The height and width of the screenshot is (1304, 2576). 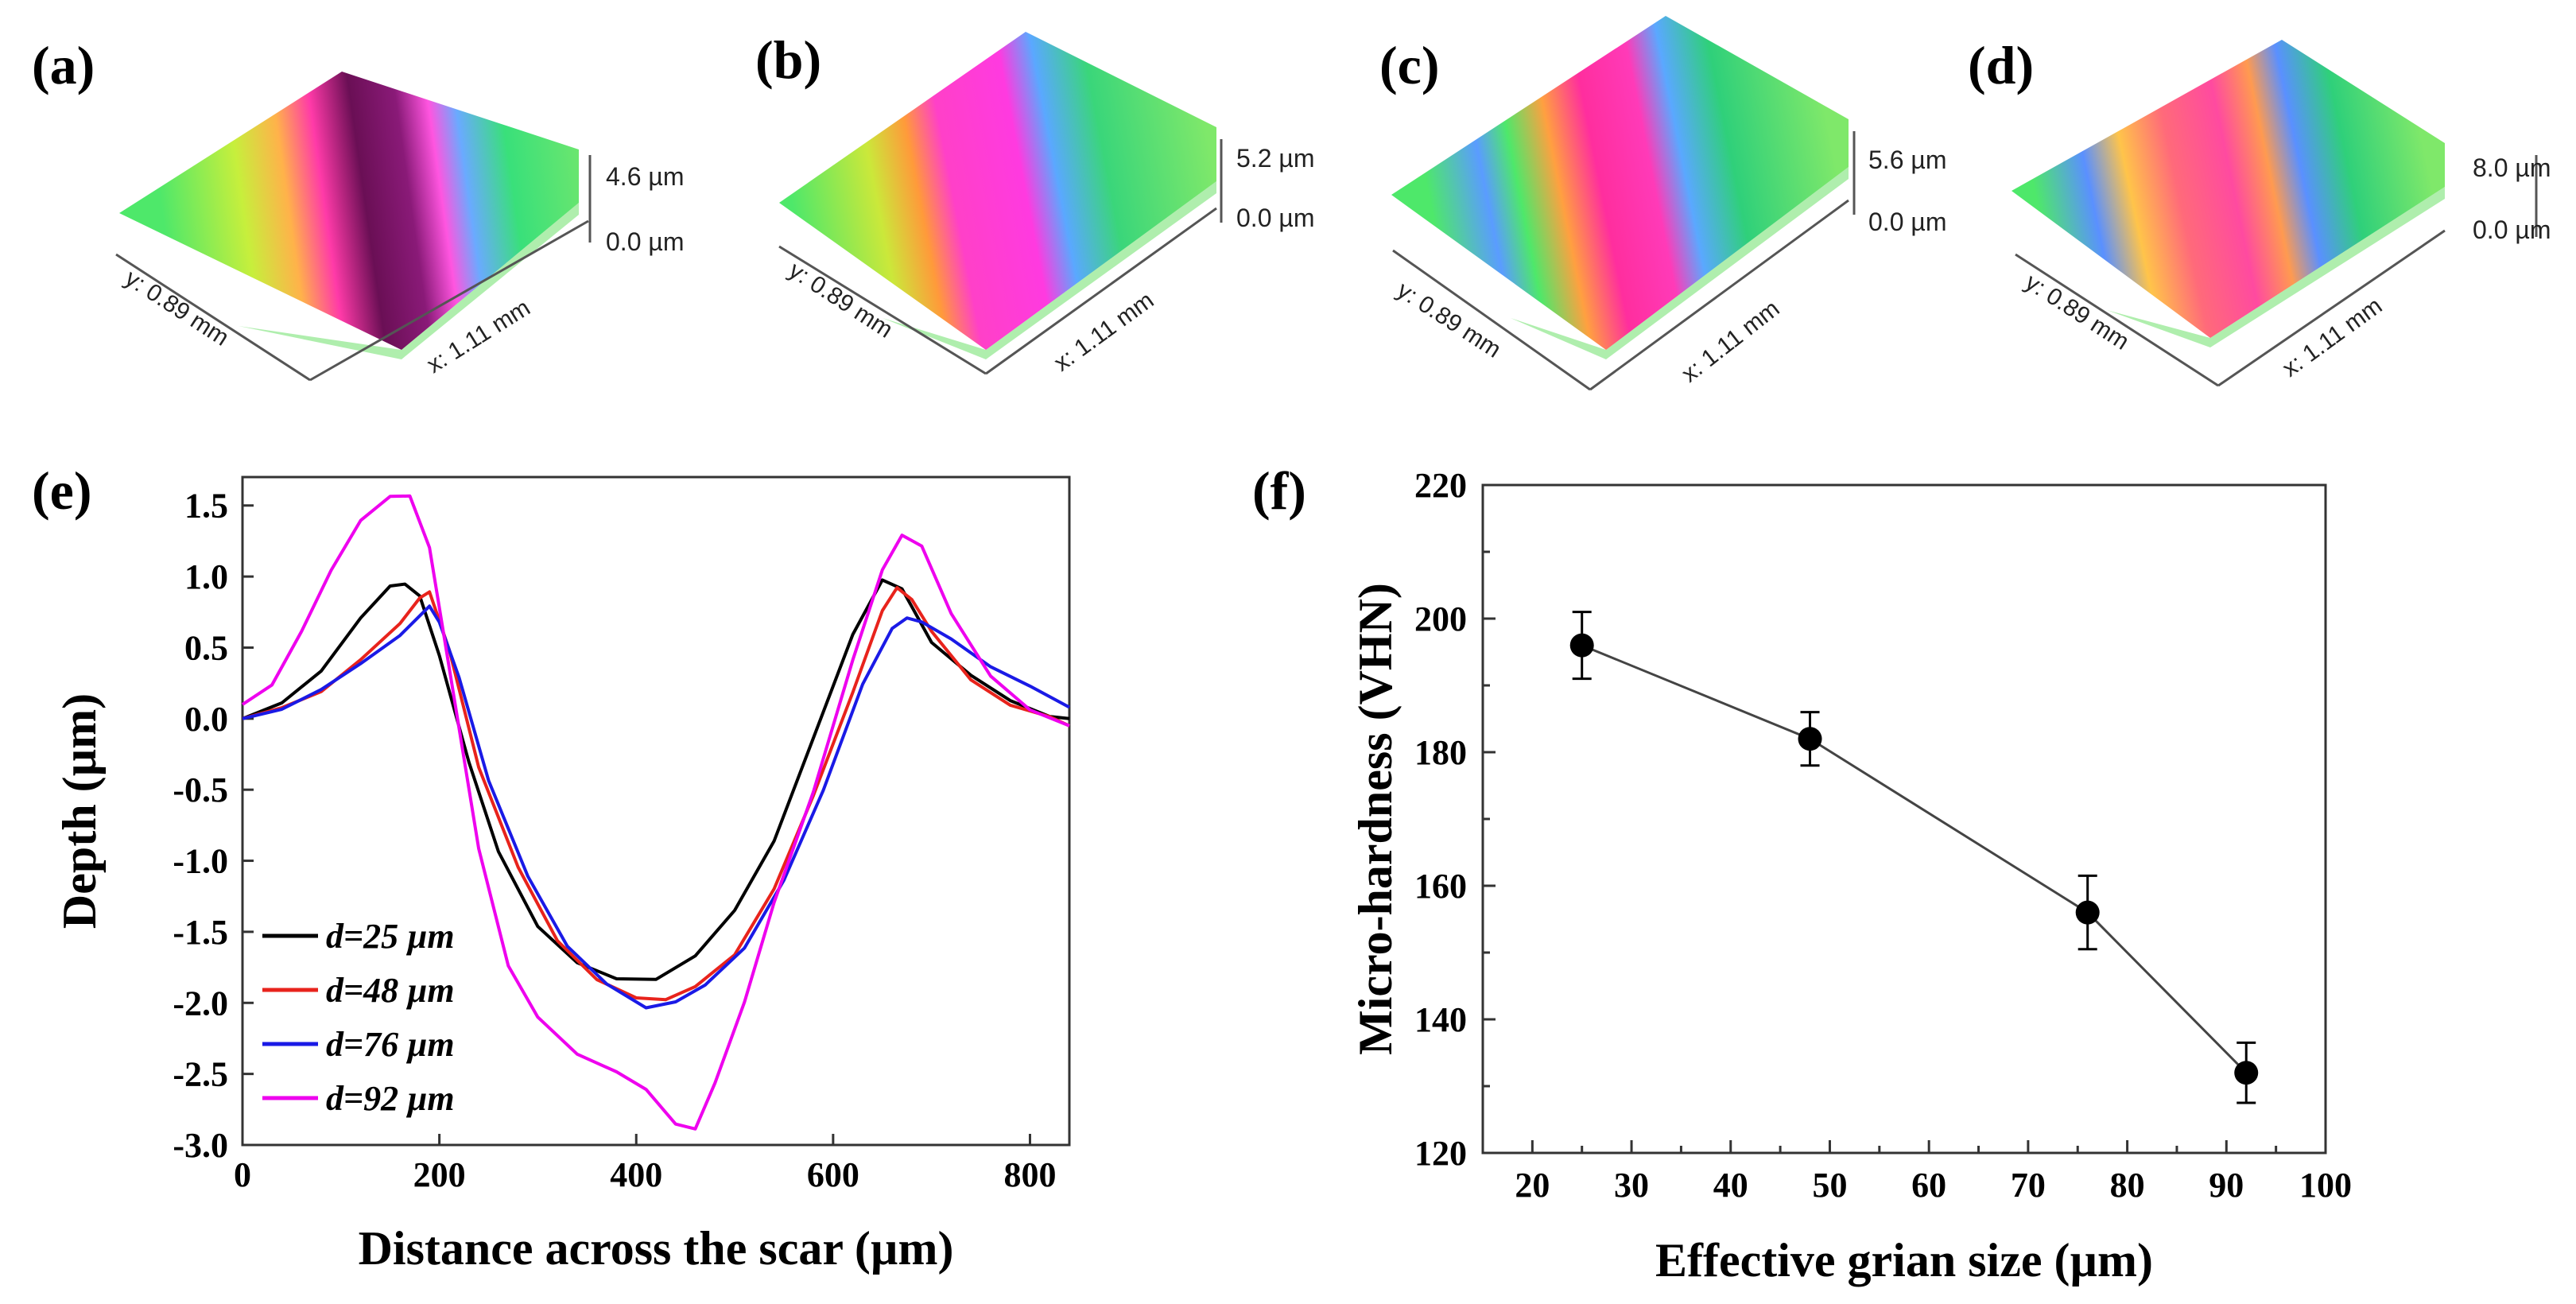 I want to click on y-tick-label-f: 120, so click(x=1441, y=1153).